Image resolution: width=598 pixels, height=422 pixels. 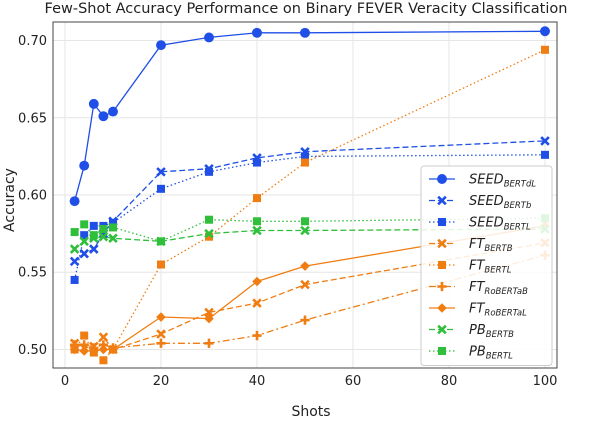 I want to click on legend-box, so click(x=486, y=265).